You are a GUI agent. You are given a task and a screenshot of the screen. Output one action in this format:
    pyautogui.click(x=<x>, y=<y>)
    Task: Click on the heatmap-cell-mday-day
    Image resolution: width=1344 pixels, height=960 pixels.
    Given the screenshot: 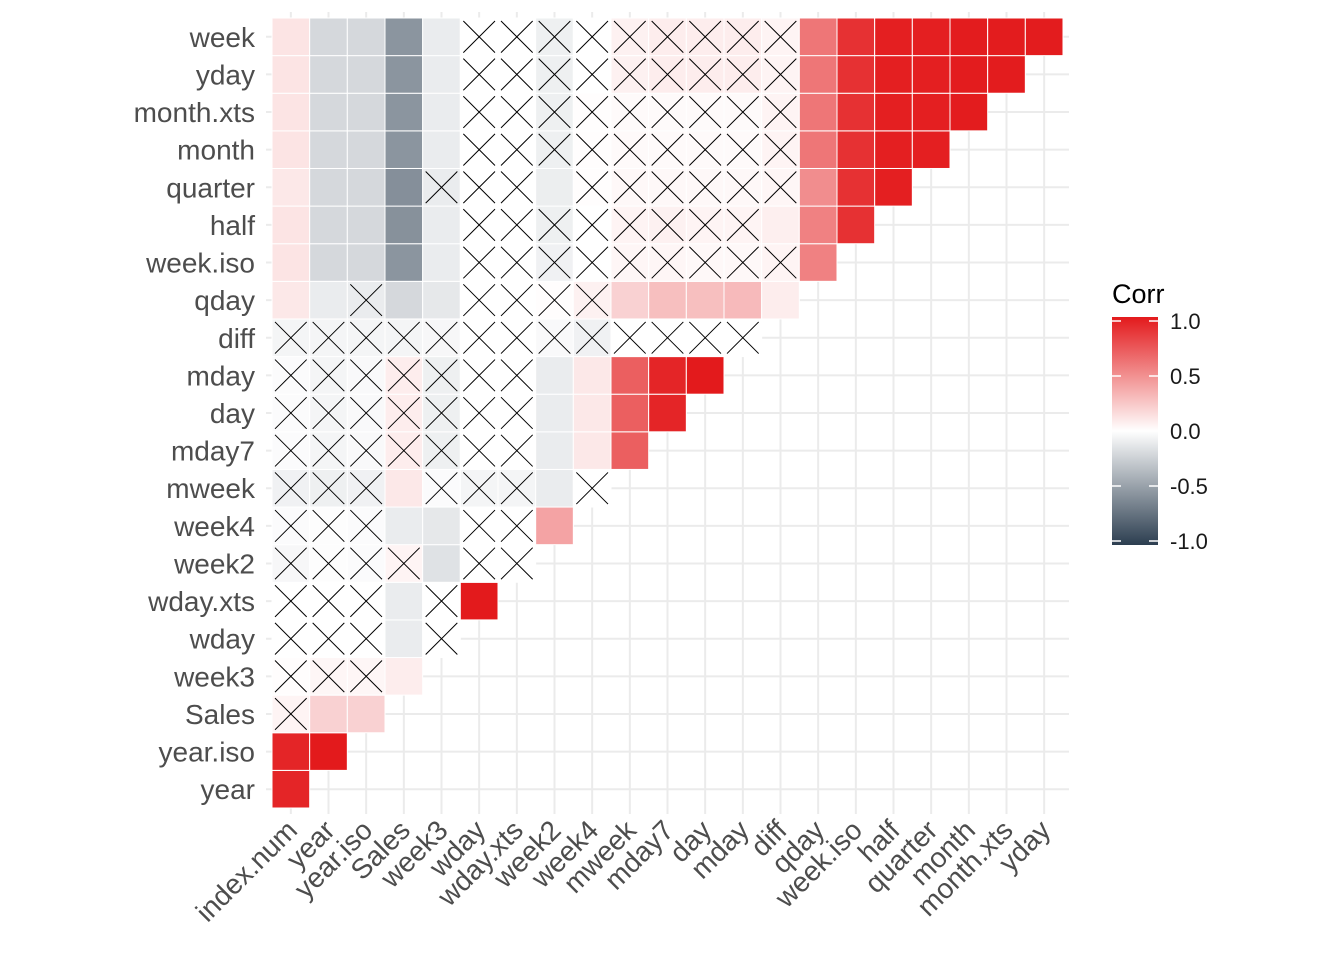 What is the action you would take?
    pyautogui.click(x=705, y=375)
    